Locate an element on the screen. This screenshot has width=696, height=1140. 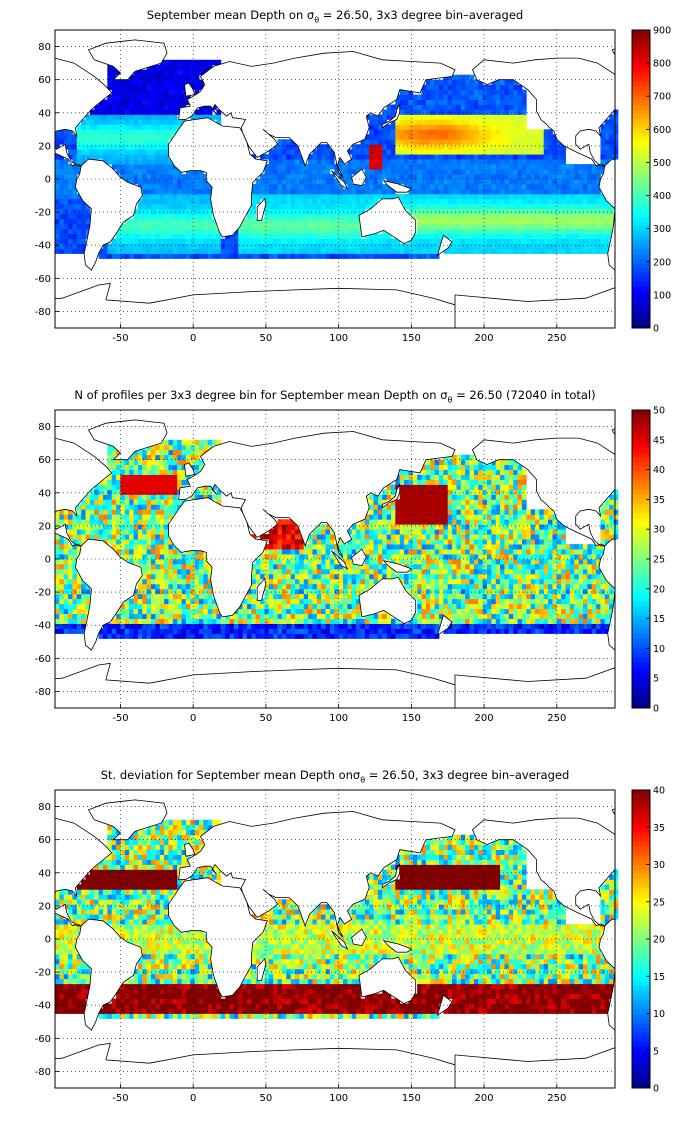
colorbar-segment is located at coordinates (641, 154).